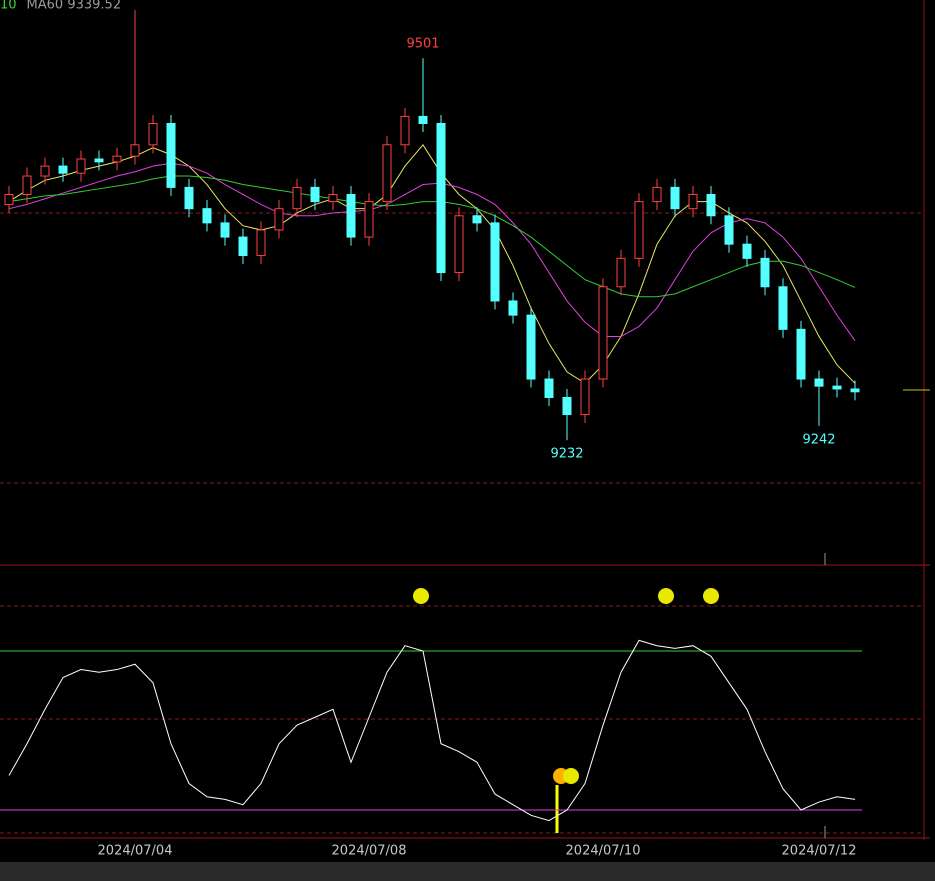 This screenshot has height=881, width=935. I want to click on low-label: 9242, so click(818, 439).